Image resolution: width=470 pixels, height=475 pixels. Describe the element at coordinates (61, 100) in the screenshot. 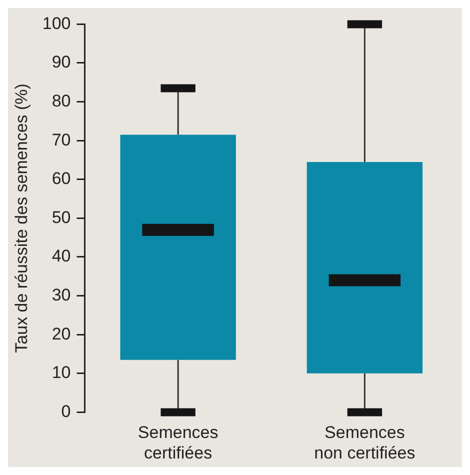

I see `y-tick-label: 80` at that location.